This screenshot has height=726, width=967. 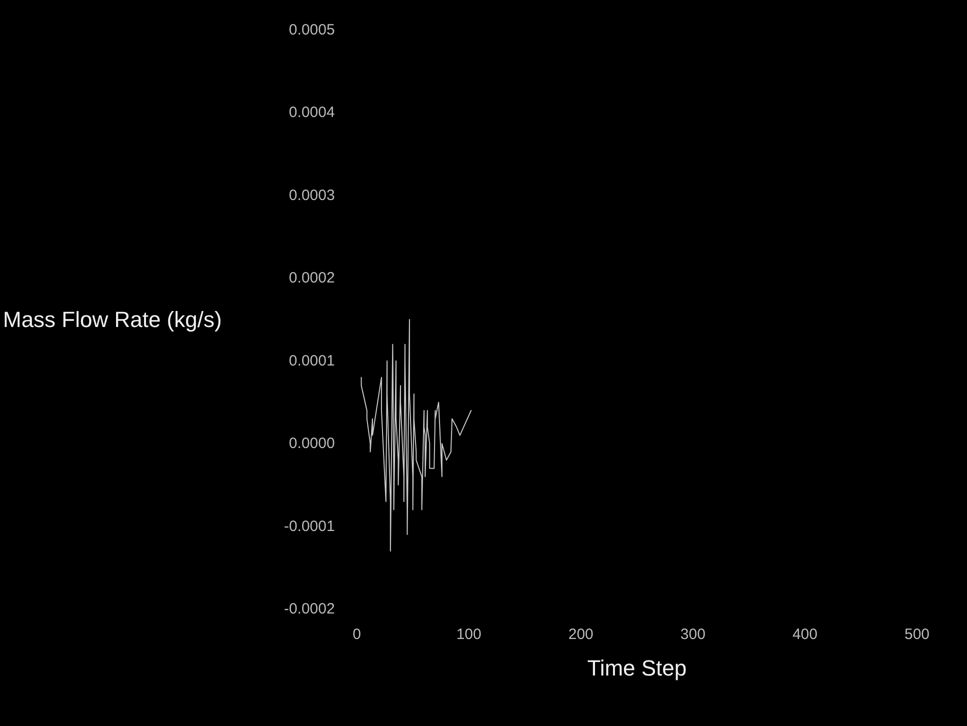 What do you see at coordinates (416, 435) in the screenshot?
I see `line-series` at bounding box center [416, 435].